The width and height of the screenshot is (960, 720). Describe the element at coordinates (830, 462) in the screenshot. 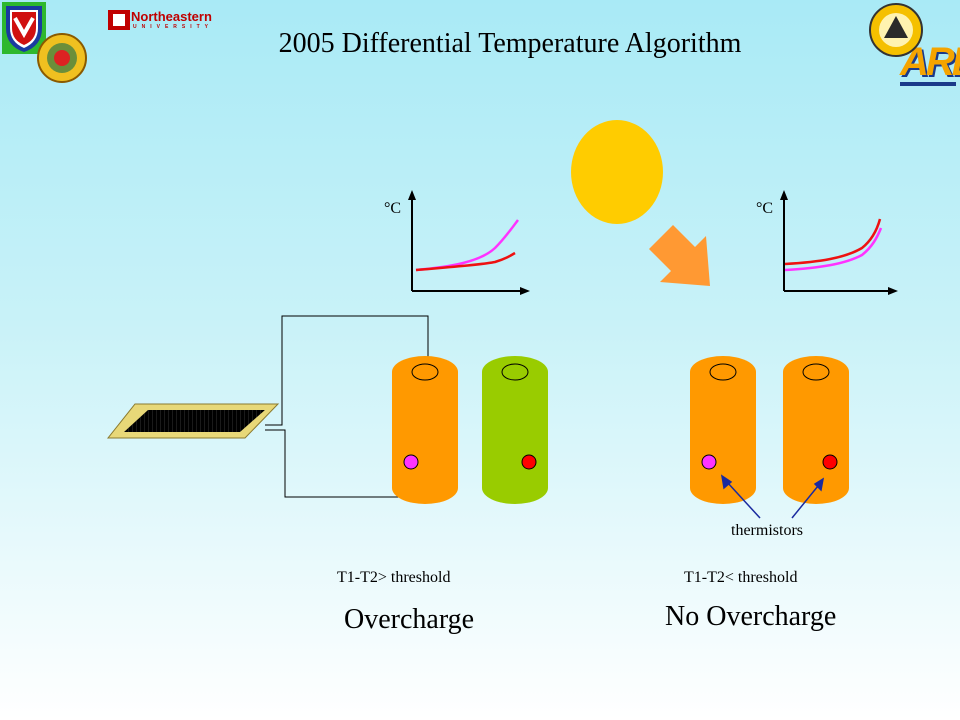

I see `thermistor-cold-right` at that location.